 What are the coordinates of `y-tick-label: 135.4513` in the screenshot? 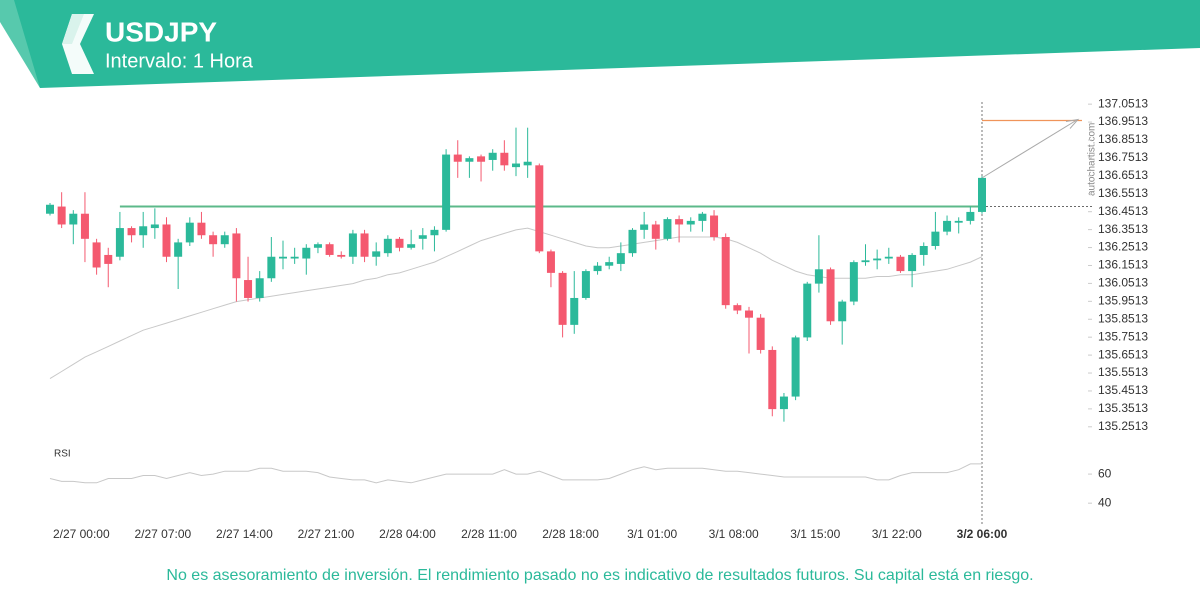 It's located at (1123, 390).